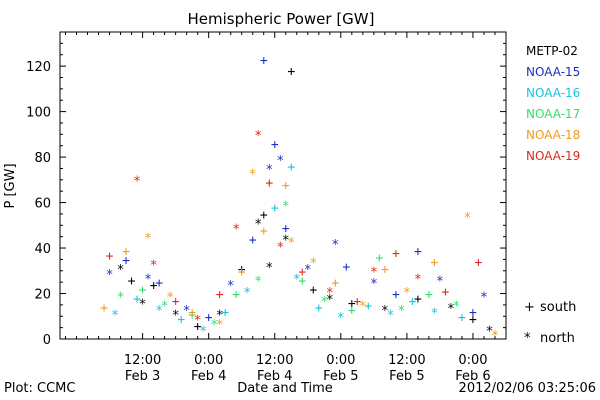 This screenshot has height=400, width=600. What do you see at coordinates (529, 307) in the screenshot?
I see `south-marker-symbol: +` at bounding box center [529, 307].